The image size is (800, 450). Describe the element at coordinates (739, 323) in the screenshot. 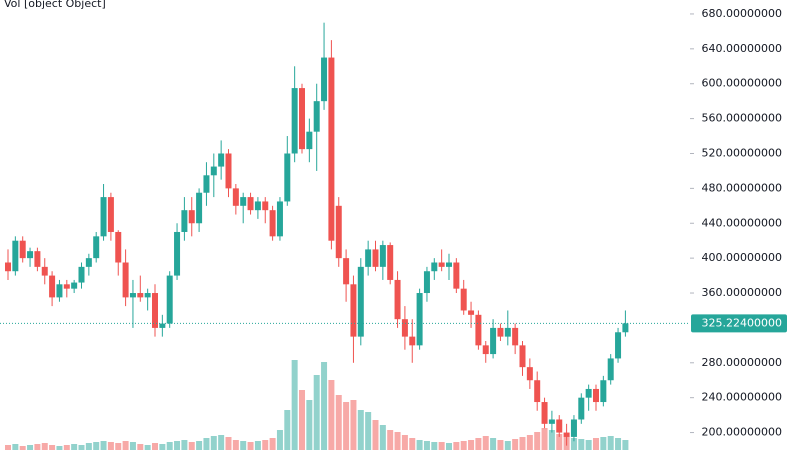

I see `last-price-box` at that location.